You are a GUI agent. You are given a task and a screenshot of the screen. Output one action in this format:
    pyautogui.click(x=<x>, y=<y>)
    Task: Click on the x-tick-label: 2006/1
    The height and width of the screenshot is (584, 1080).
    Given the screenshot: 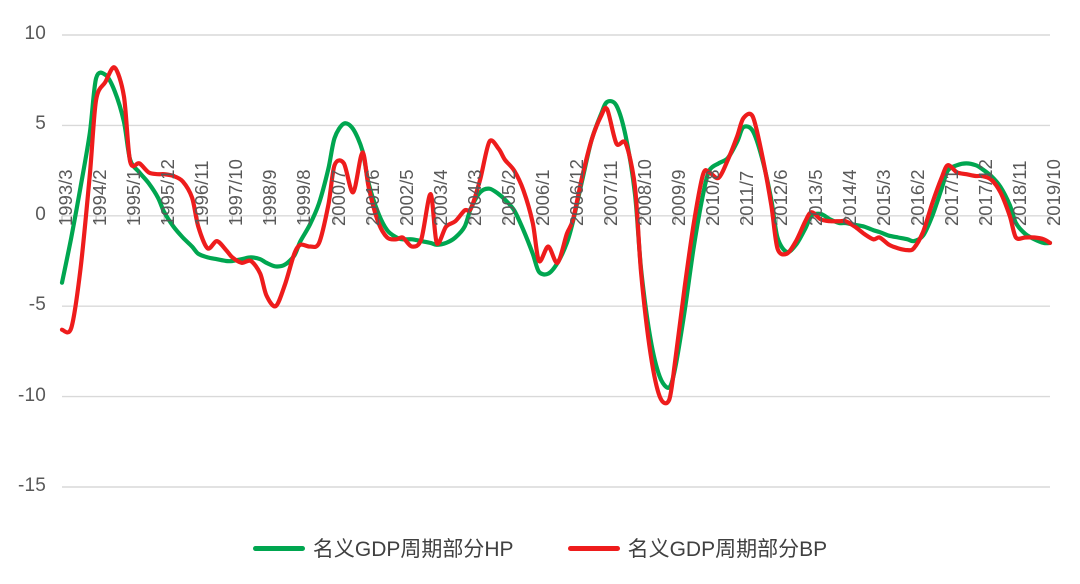 What is the action you would take?
    pyautogui.click(x=542, y=197)
    